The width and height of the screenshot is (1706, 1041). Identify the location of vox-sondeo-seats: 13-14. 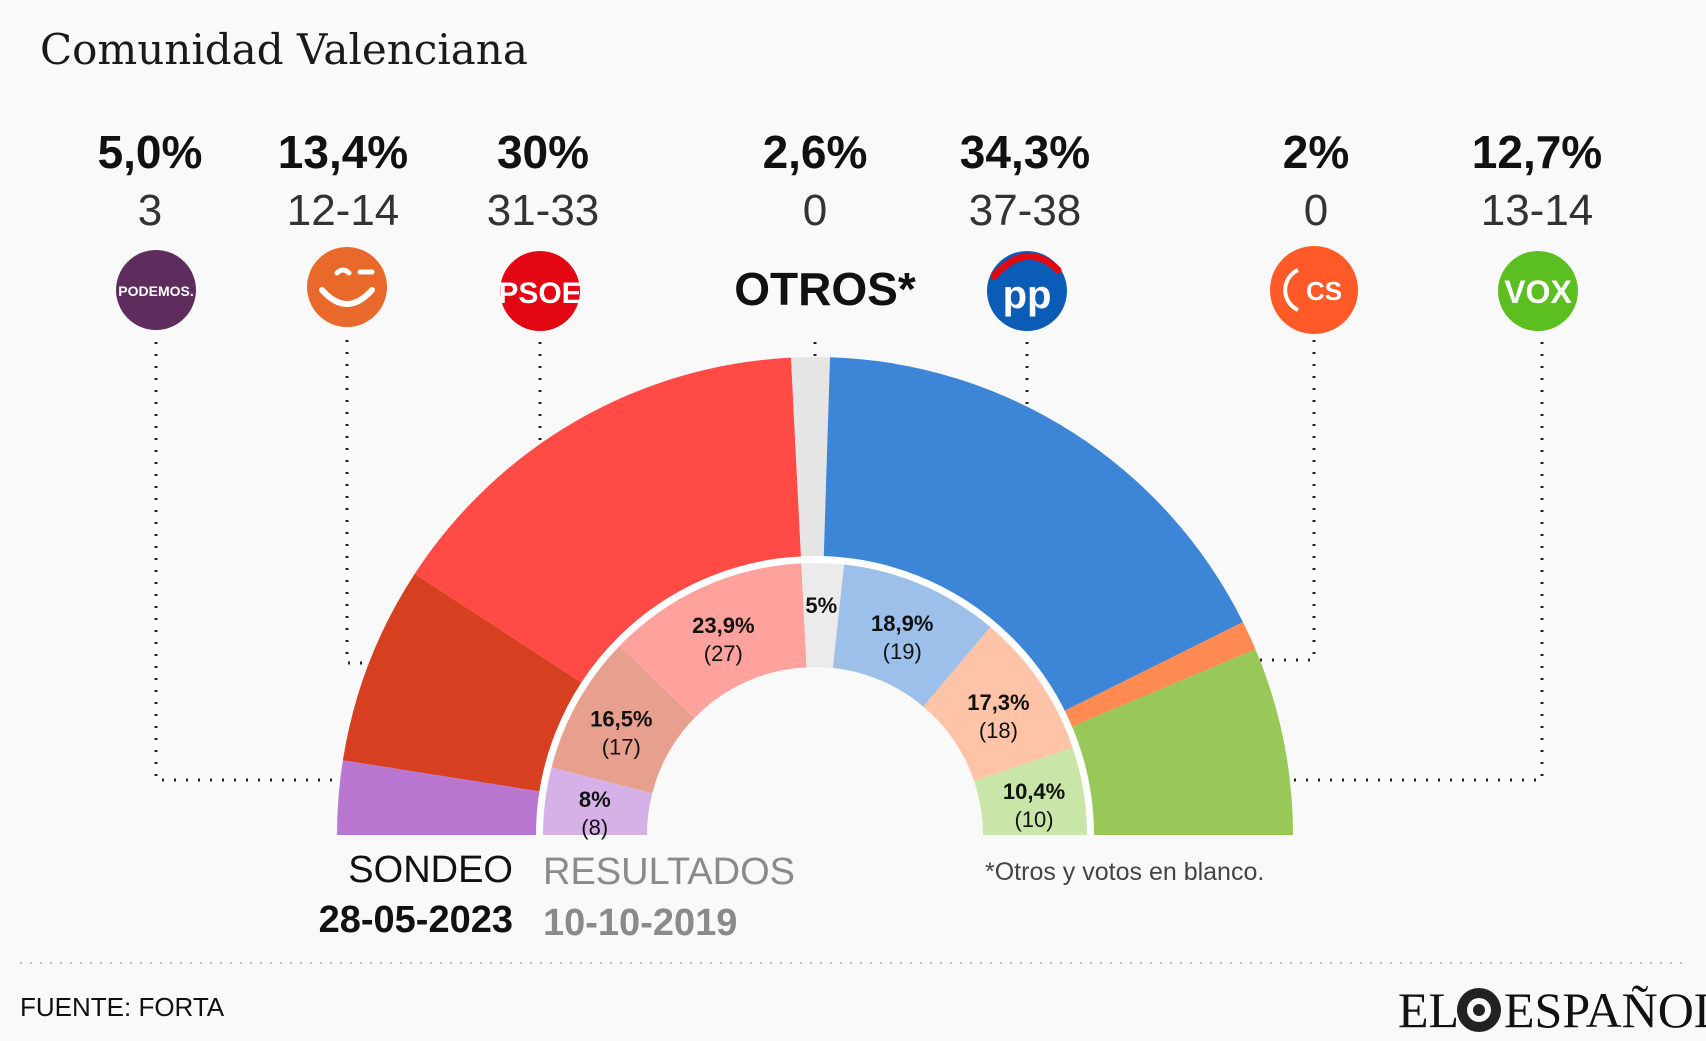
(1537, 210).